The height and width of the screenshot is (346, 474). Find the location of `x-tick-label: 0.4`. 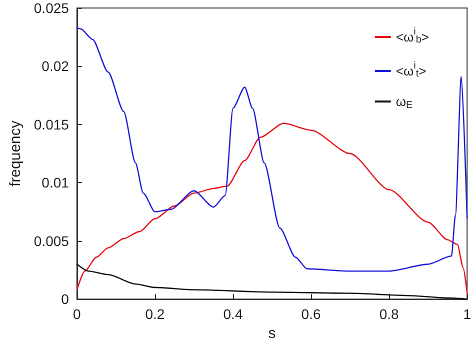

x-tick-label: 0.4 is located at coordinates (233, 314).